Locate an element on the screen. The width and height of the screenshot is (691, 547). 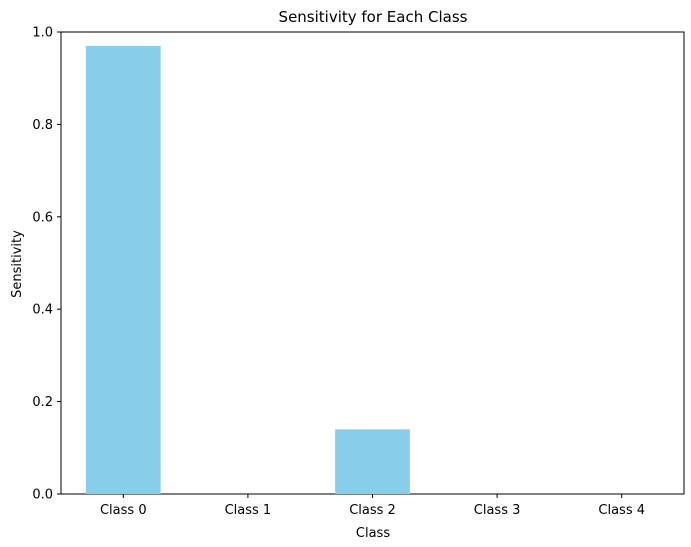
x-axis: Class 0 Class 1 Class 2 Class 3 Class 4 is located at coordinates (372, 506).